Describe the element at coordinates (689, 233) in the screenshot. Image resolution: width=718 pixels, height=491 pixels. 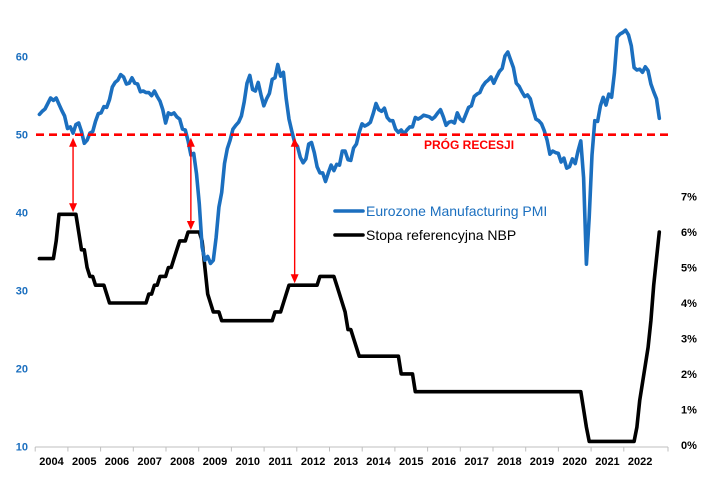
I see `right-axis-label: 6%` at that location.